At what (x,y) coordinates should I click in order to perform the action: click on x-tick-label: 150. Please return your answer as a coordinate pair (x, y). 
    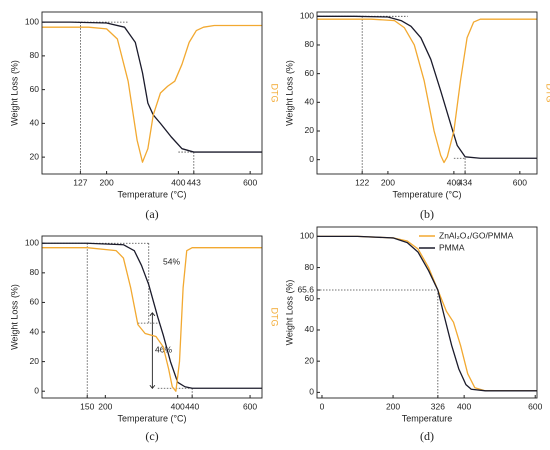
    Looking at the image, I should click on (87, 406).